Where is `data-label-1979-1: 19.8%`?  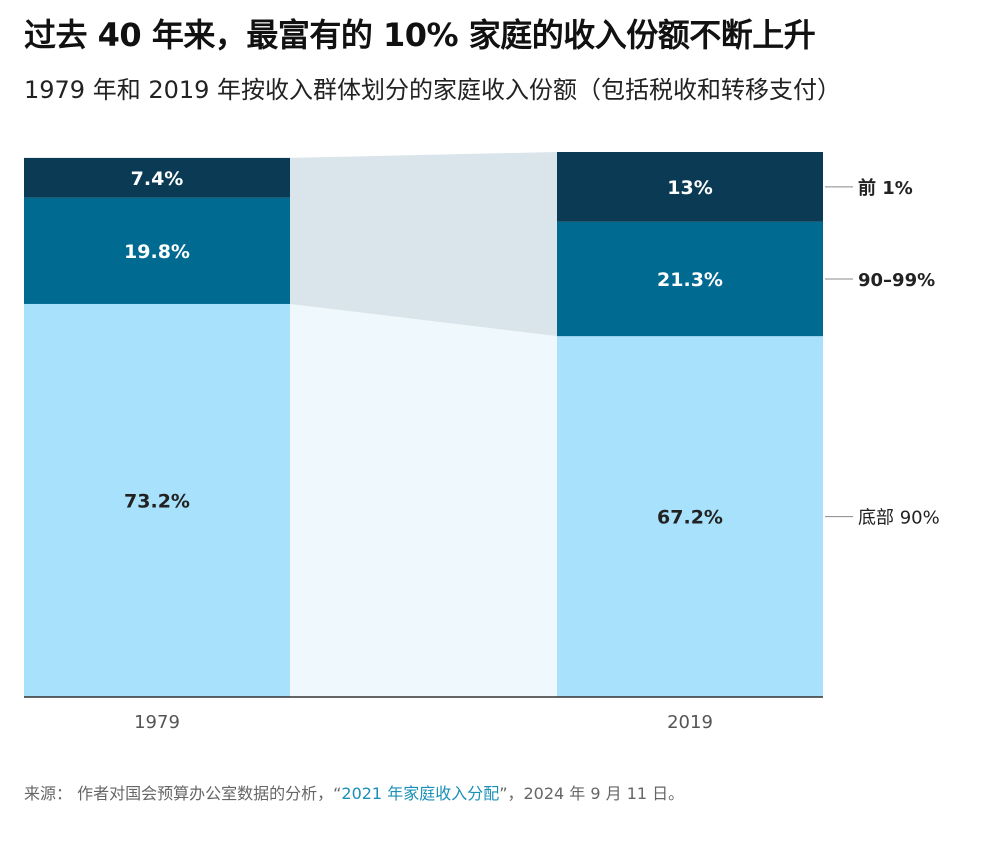 data-label-1979-1: 19.8% is located at coordinates (157, 252).